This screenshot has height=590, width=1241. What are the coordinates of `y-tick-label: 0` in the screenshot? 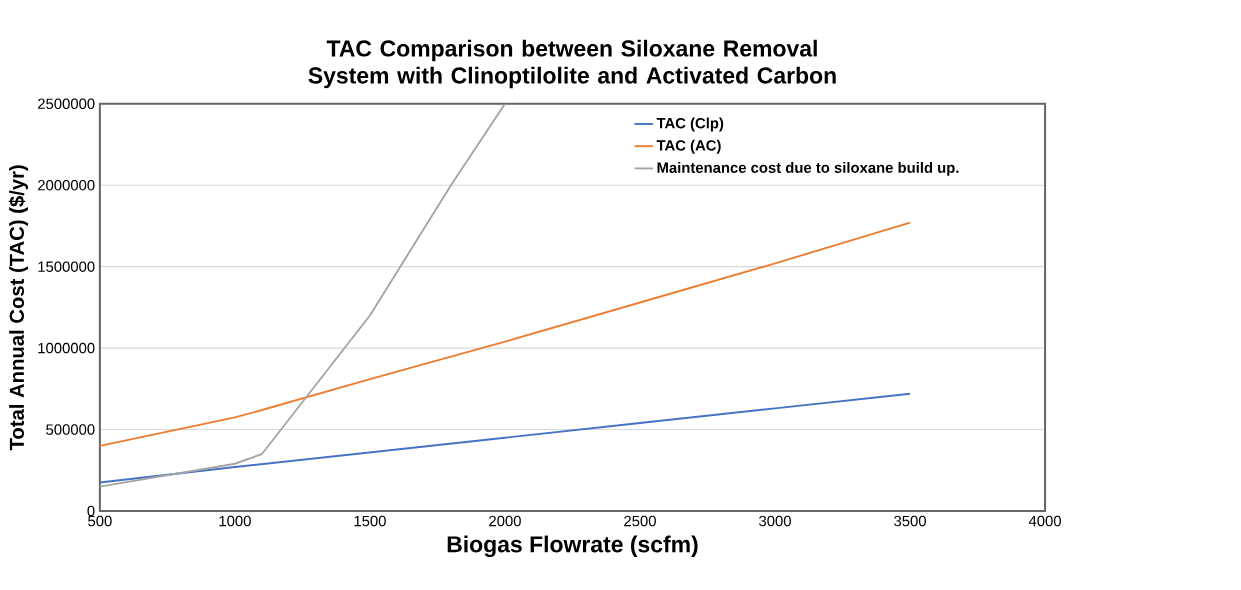 It's located at (91, 511).